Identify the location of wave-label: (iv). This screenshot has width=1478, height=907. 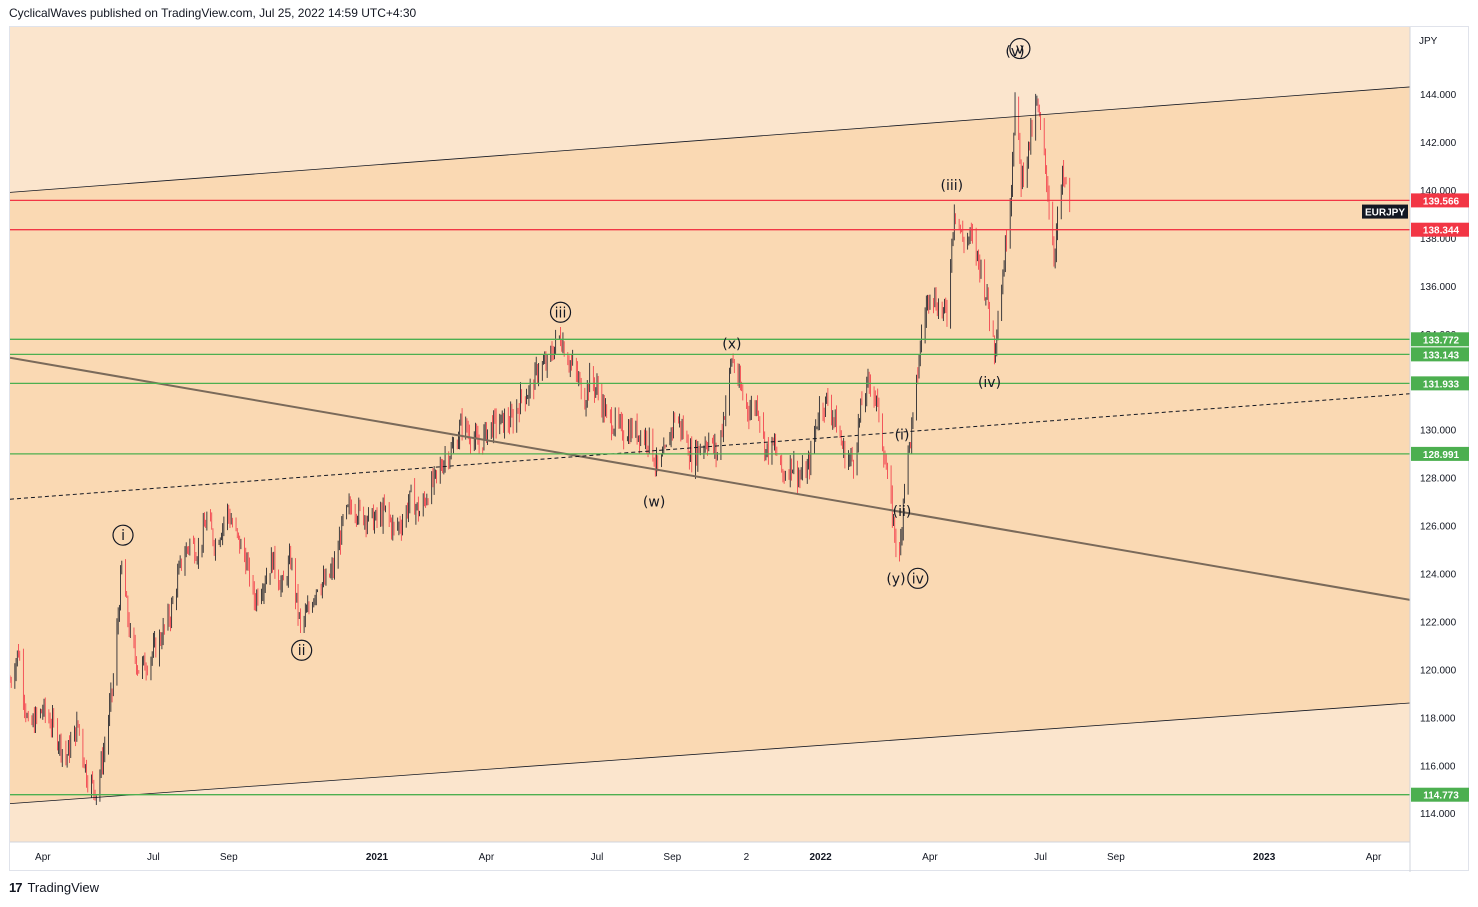
(989, 383).